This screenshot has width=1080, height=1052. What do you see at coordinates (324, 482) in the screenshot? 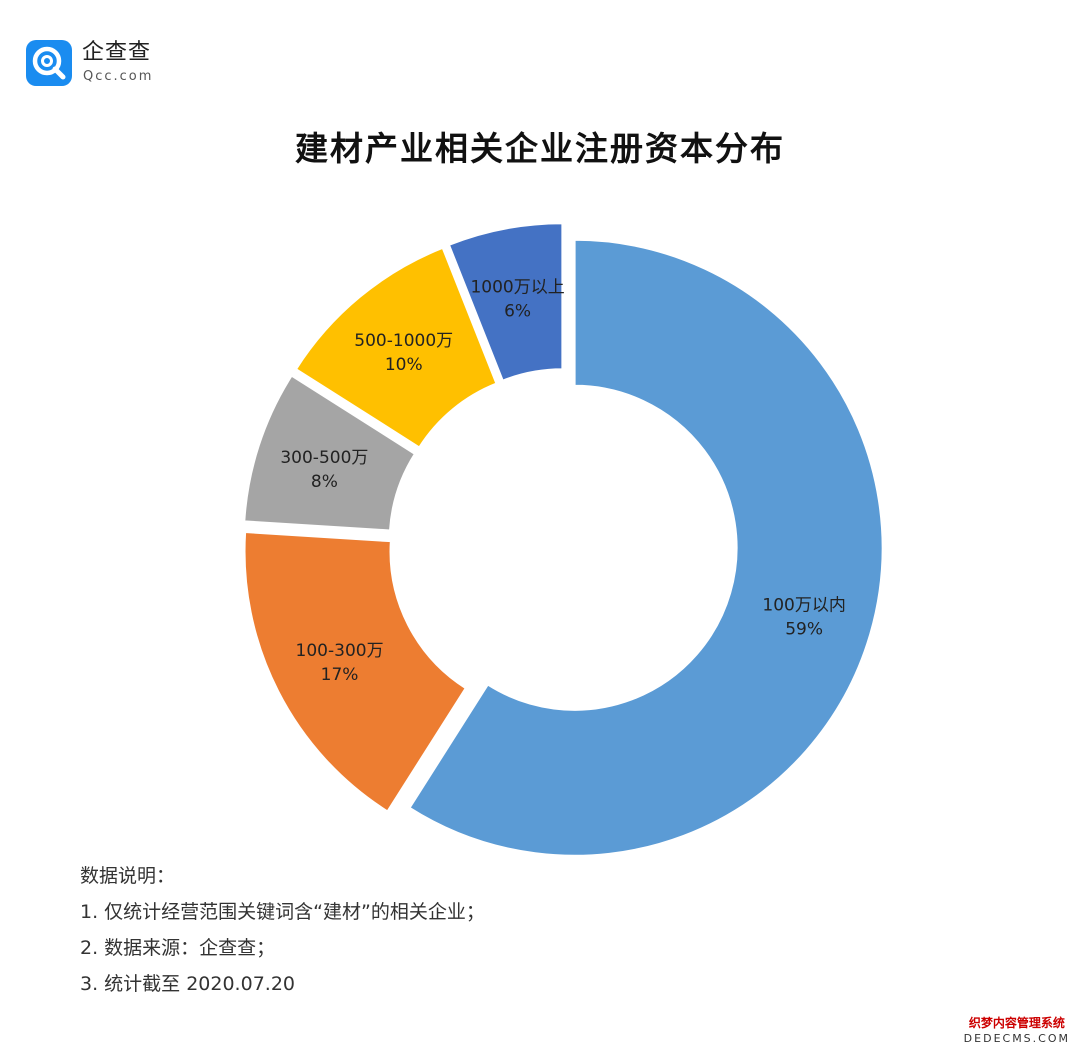
I see `slice-value-label: 8%` at bounding box center [324, 482].